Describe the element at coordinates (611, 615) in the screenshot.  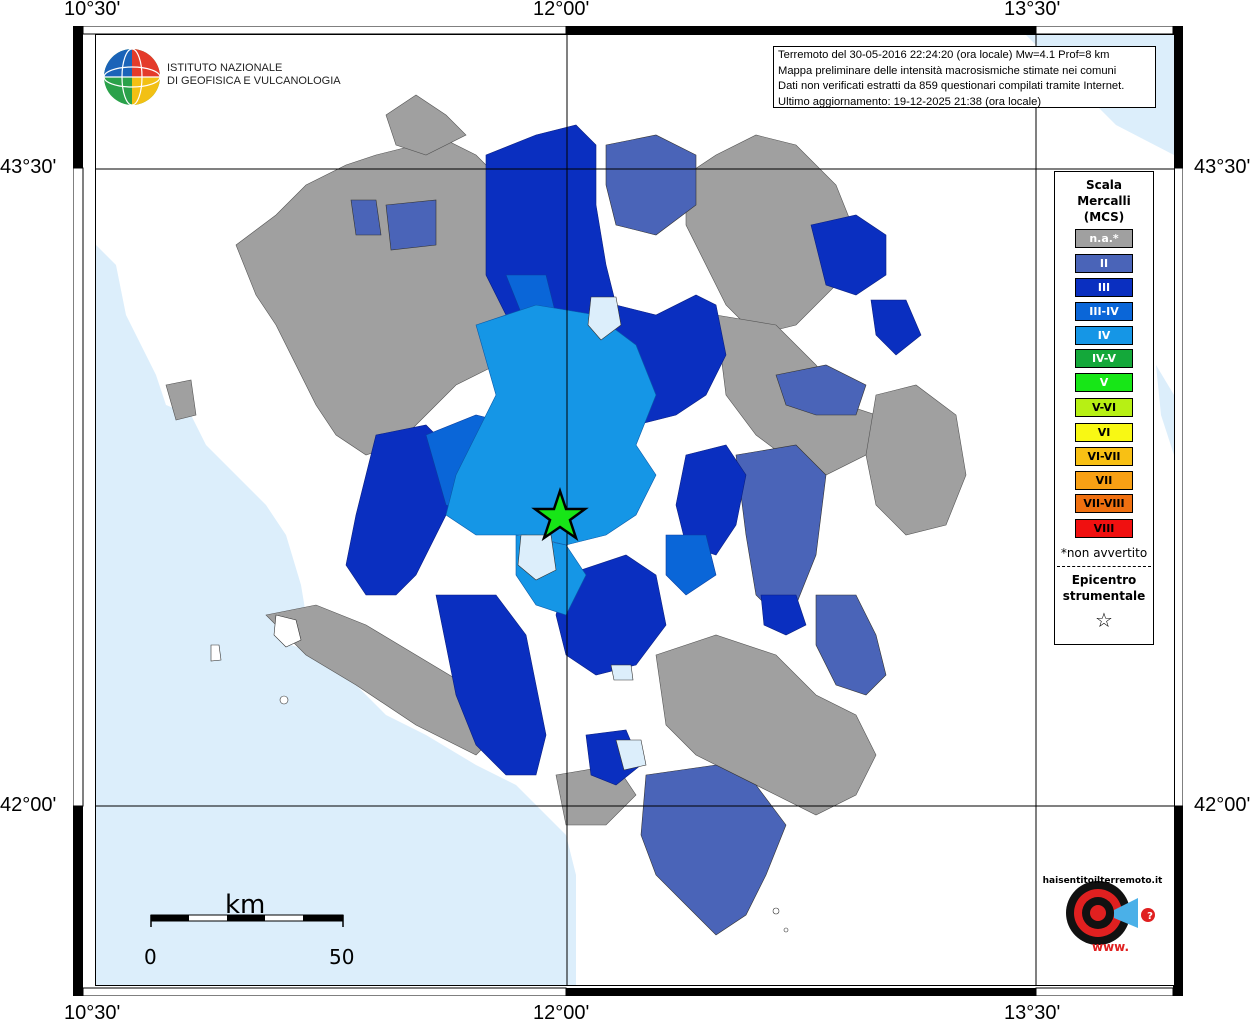
I see `region-III-south` at that location.